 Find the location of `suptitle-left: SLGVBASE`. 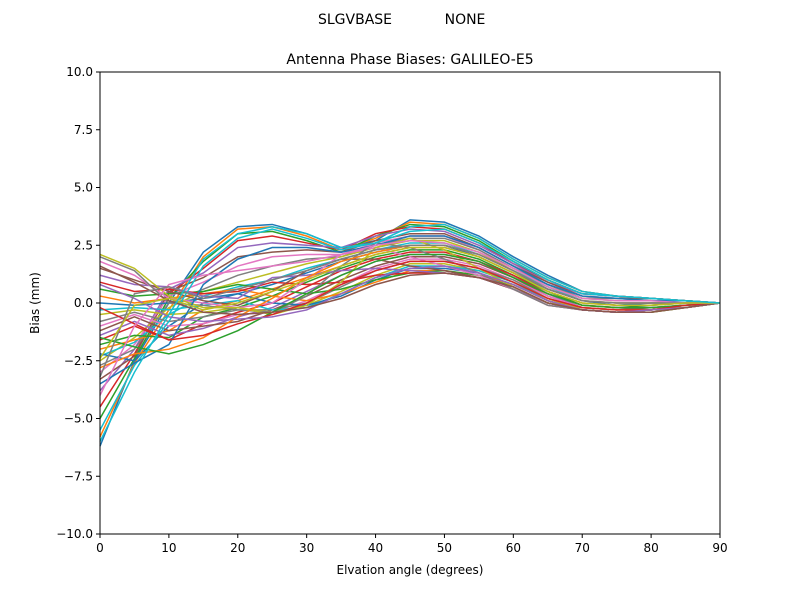

suptitle-left: SLGVBASE is located at coordinates (355, 20).